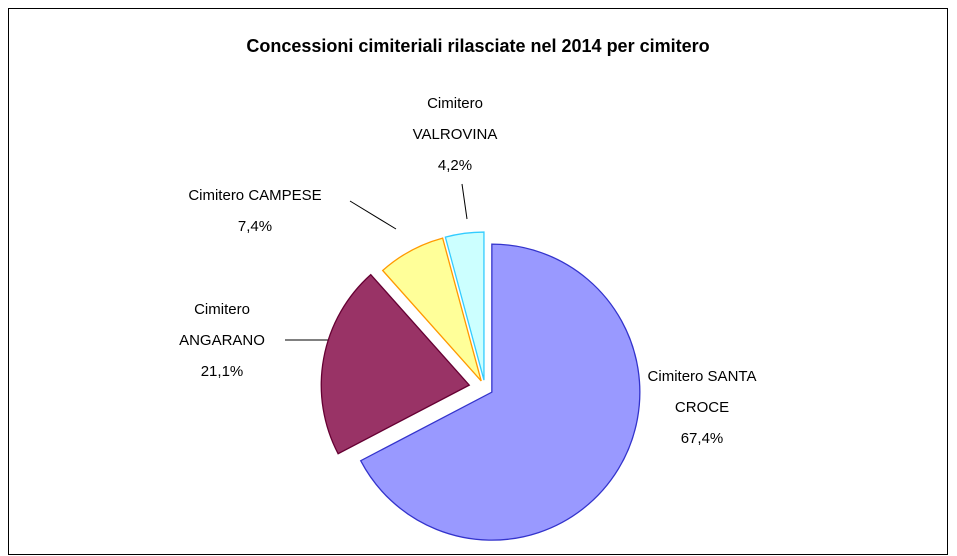 The width and height of the screenshot is (957, 556). I want to click on value-label: 67,4%, so click(702, 438).